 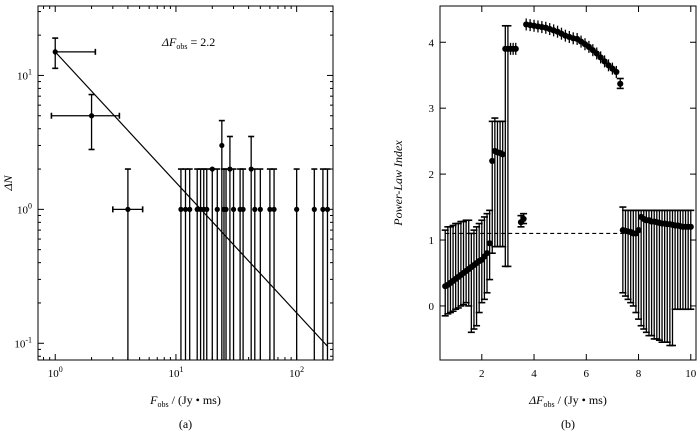 I want to click on x-tick-text: 2, so click(x=482, y=374).